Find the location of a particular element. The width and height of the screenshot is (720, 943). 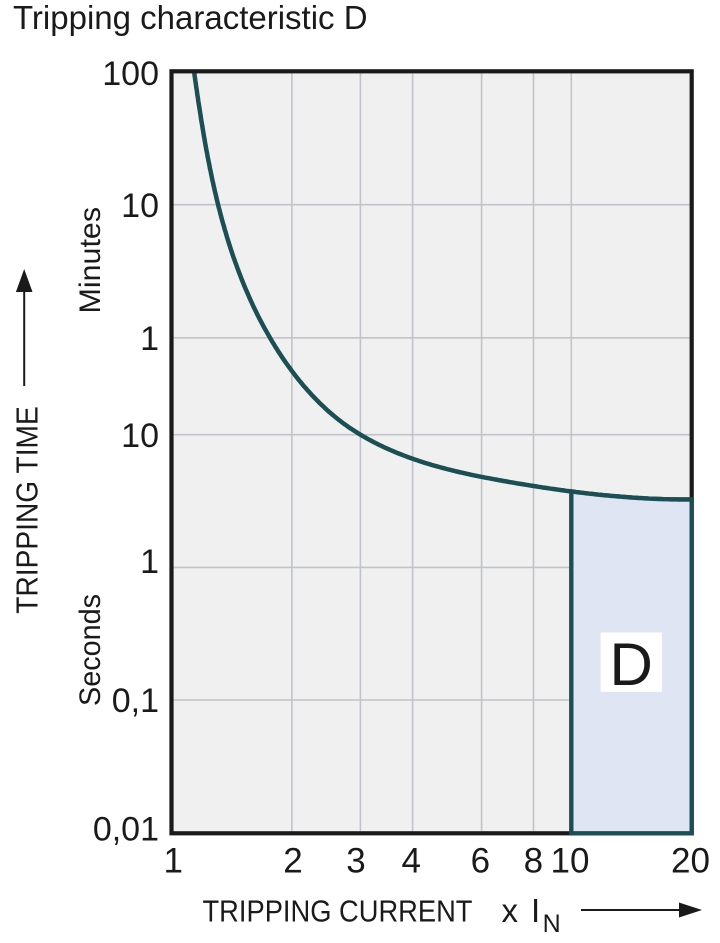

svg-text: 6 is located at coordinates (480, 861).